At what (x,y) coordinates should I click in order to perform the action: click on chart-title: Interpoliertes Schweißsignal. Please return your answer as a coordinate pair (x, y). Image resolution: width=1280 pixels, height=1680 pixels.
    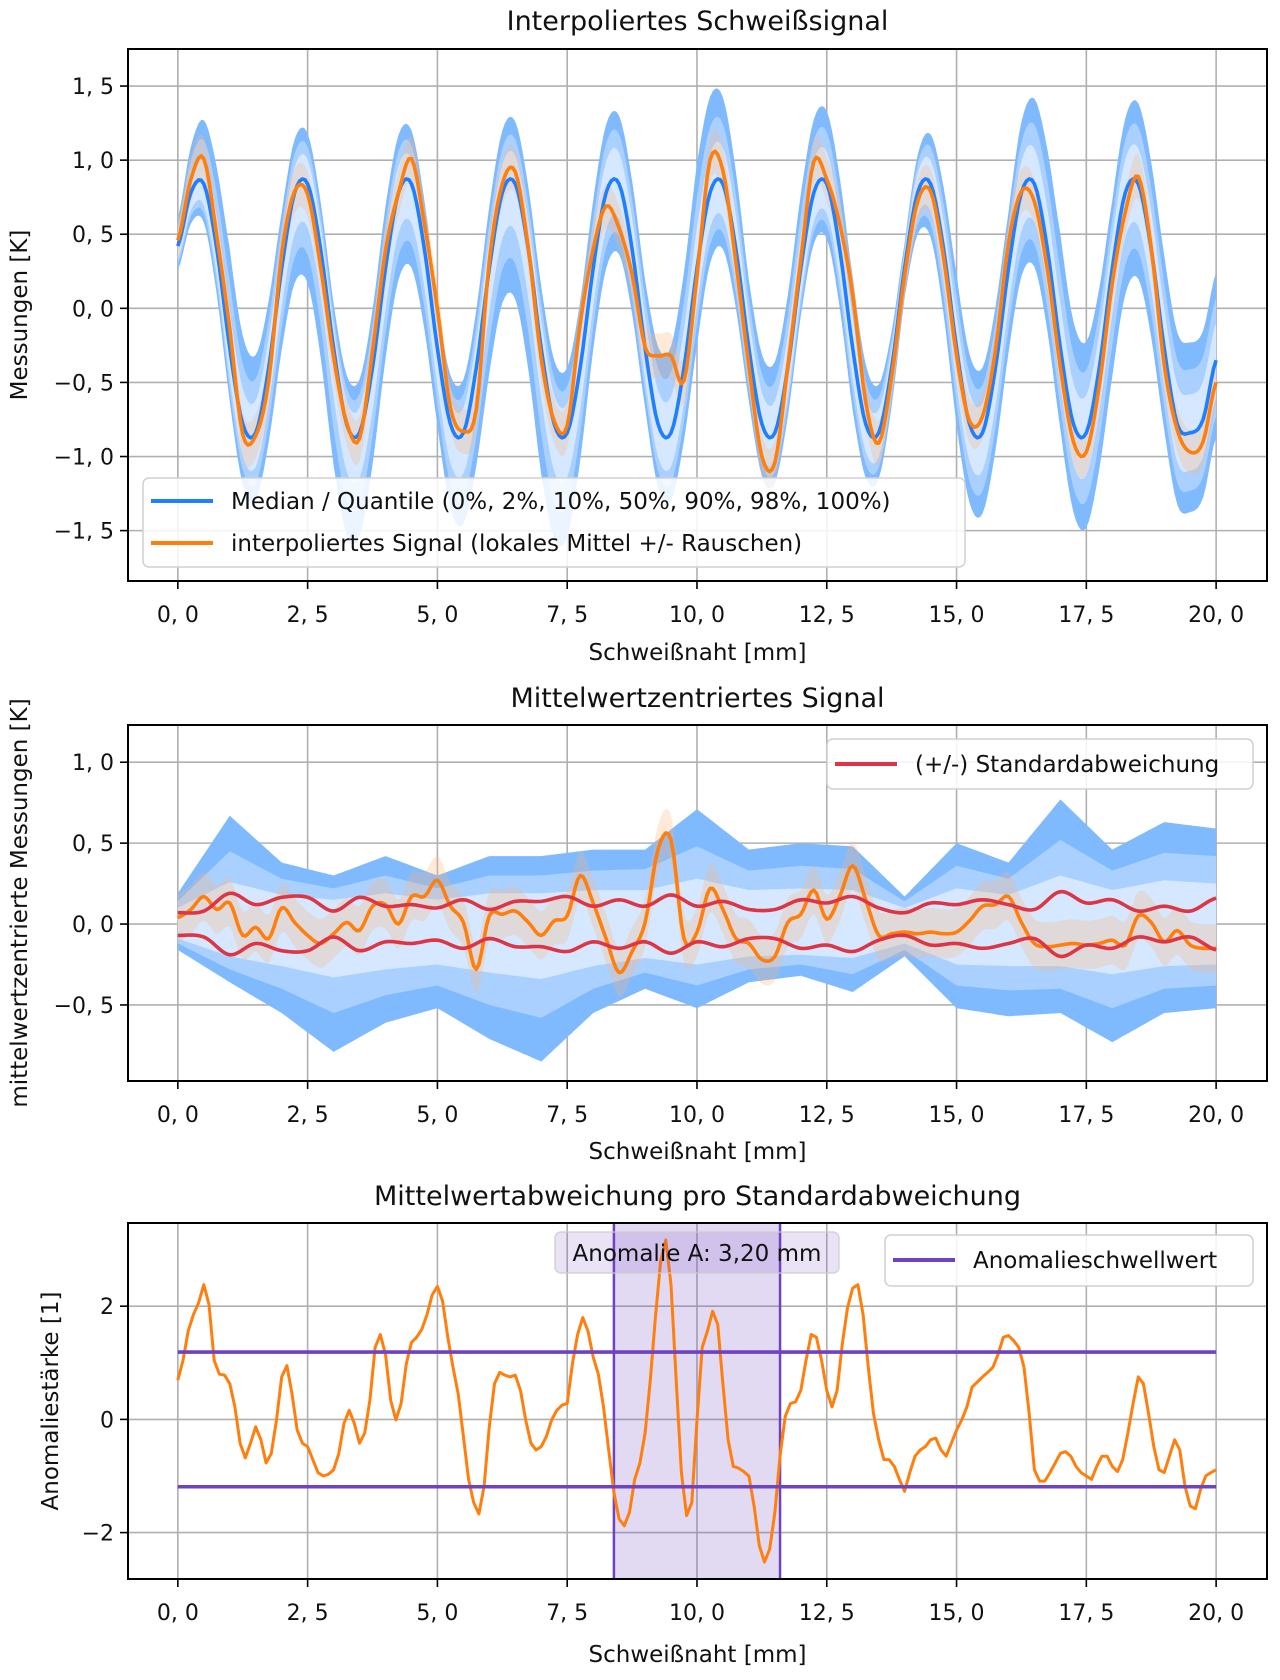
    Looking at the image, I should click on (698, 21).